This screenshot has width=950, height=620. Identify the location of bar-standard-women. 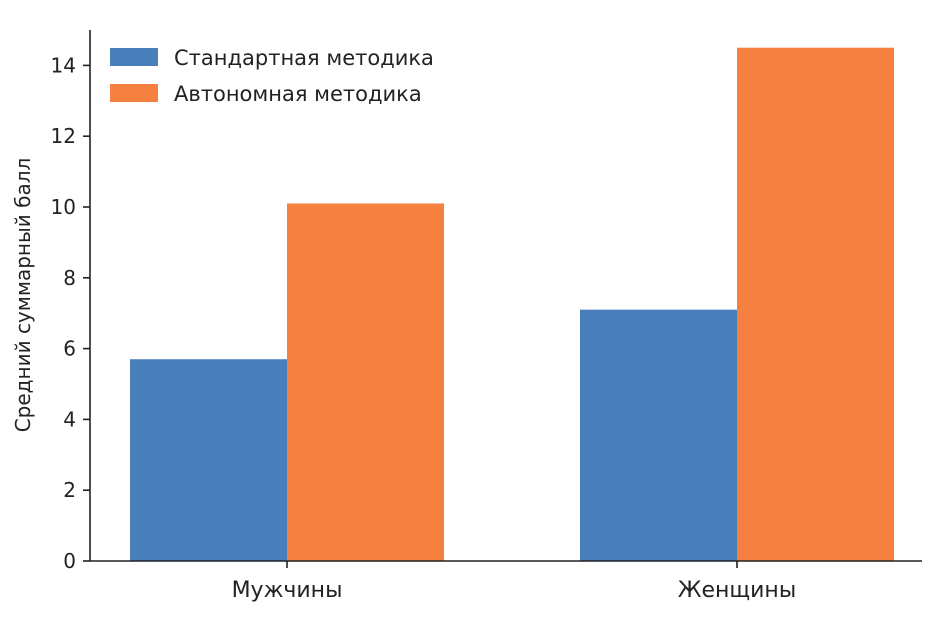
(658, 435).